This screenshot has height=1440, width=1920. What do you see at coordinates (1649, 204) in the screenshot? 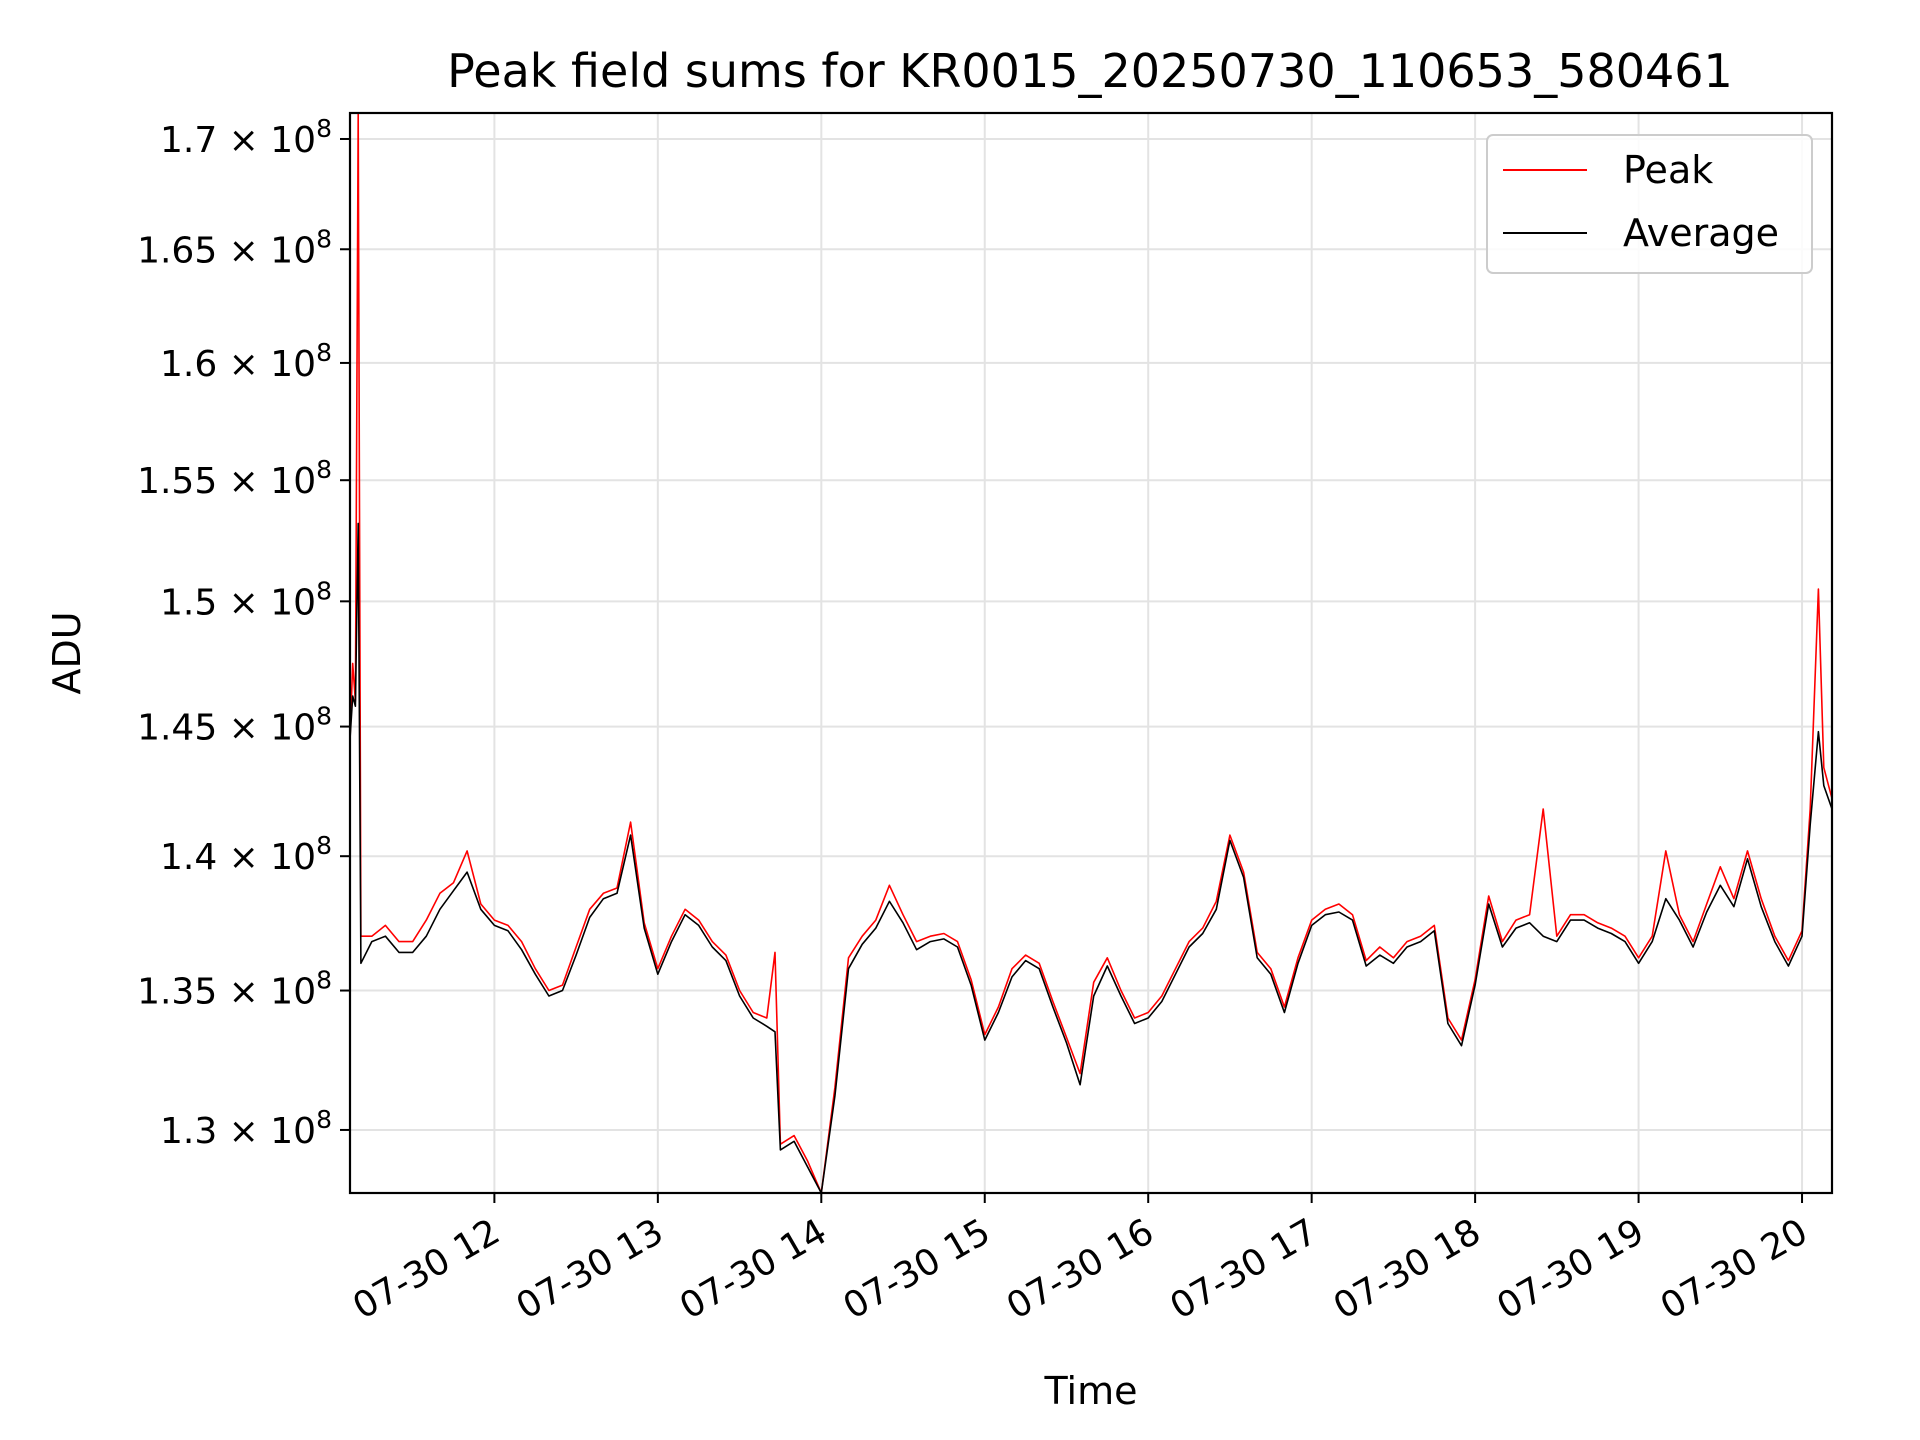
I see `legend: Peak Average` at bounding box center [1649, 204].